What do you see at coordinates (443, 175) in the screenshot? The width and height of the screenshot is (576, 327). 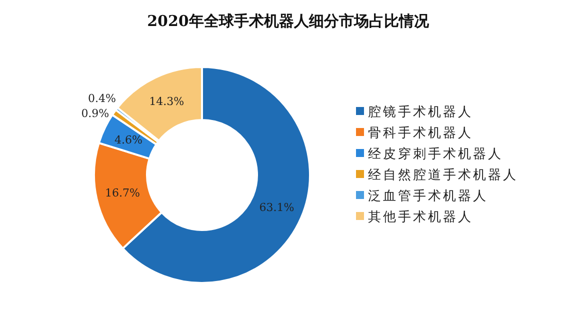 I see `legend-label: 经自然腔道手术机器人` at bounding box center [443, 175].